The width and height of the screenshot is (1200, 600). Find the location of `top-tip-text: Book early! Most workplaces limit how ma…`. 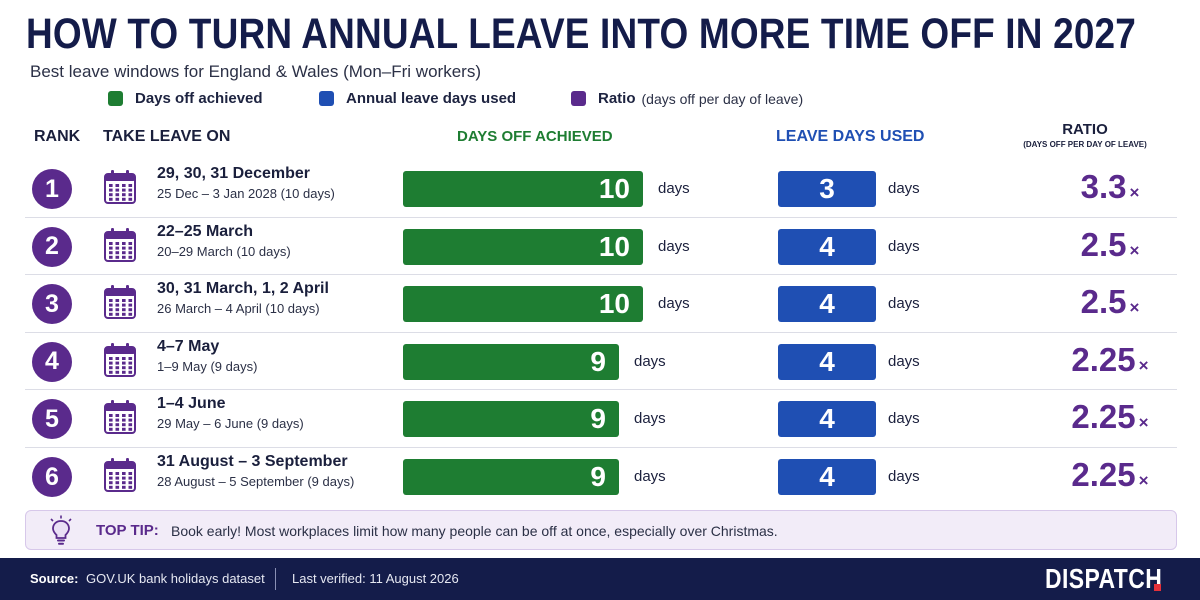

top-tip-text: Book early! Most workplaces limit how ma… is located at coordinates (474, 531).